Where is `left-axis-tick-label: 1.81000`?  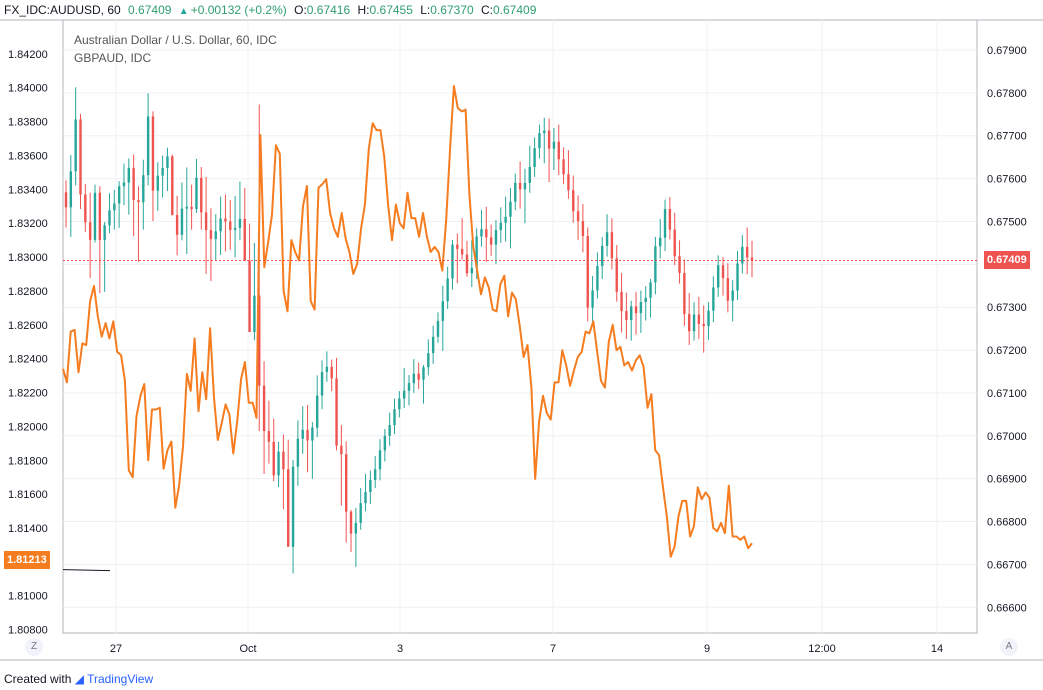
left-axis-tick-label: 1.81000 is located at coordinates (28, 597).